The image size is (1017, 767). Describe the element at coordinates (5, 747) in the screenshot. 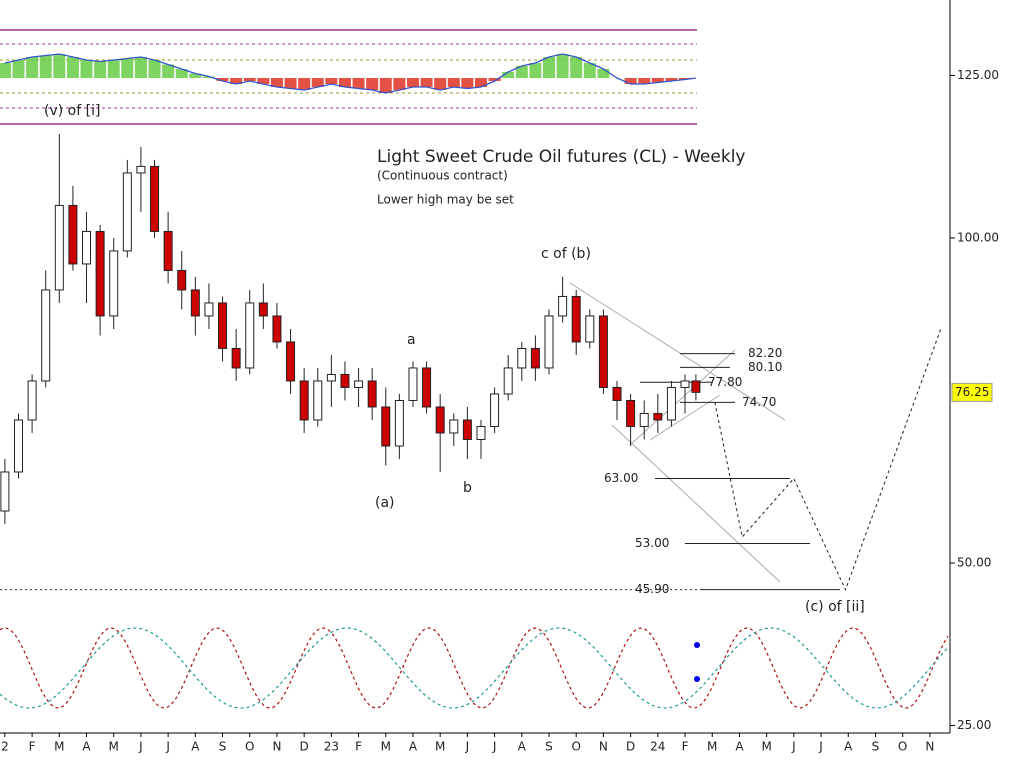

I see `x-tick-label: 2` at that location.